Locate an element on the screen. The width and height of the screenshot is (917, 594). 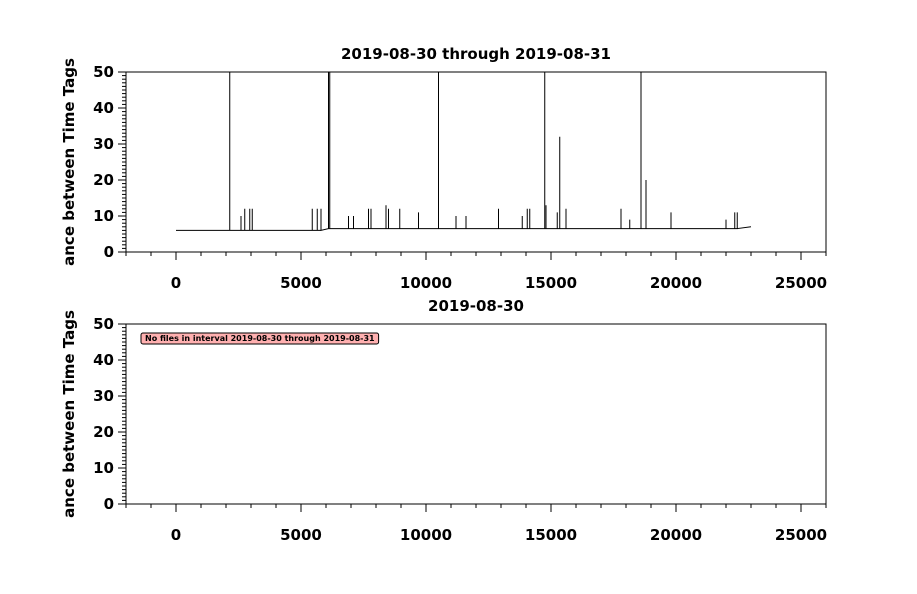
chart-title: 2019-08-30 through 2019-08-31 is located at coordinates (476, 54).